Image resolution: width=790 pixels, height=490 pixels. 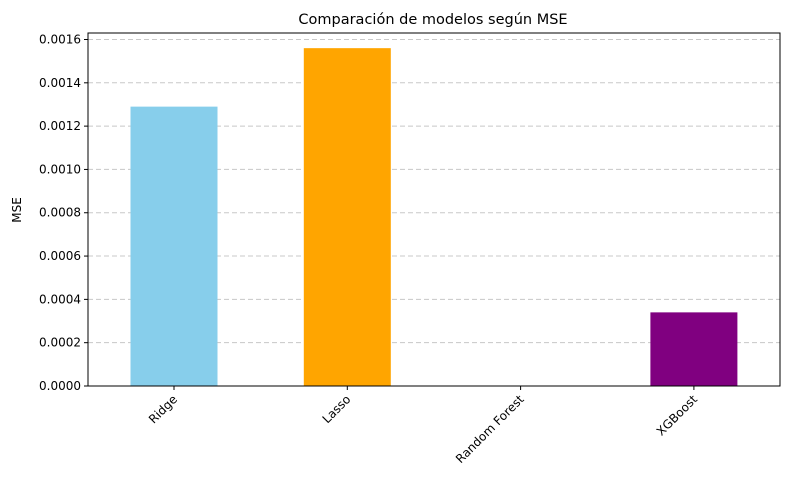 I want to click on x-axis-ticks: Ridge Lasso Random Forest XGBoost, so click(x=423, y=426).